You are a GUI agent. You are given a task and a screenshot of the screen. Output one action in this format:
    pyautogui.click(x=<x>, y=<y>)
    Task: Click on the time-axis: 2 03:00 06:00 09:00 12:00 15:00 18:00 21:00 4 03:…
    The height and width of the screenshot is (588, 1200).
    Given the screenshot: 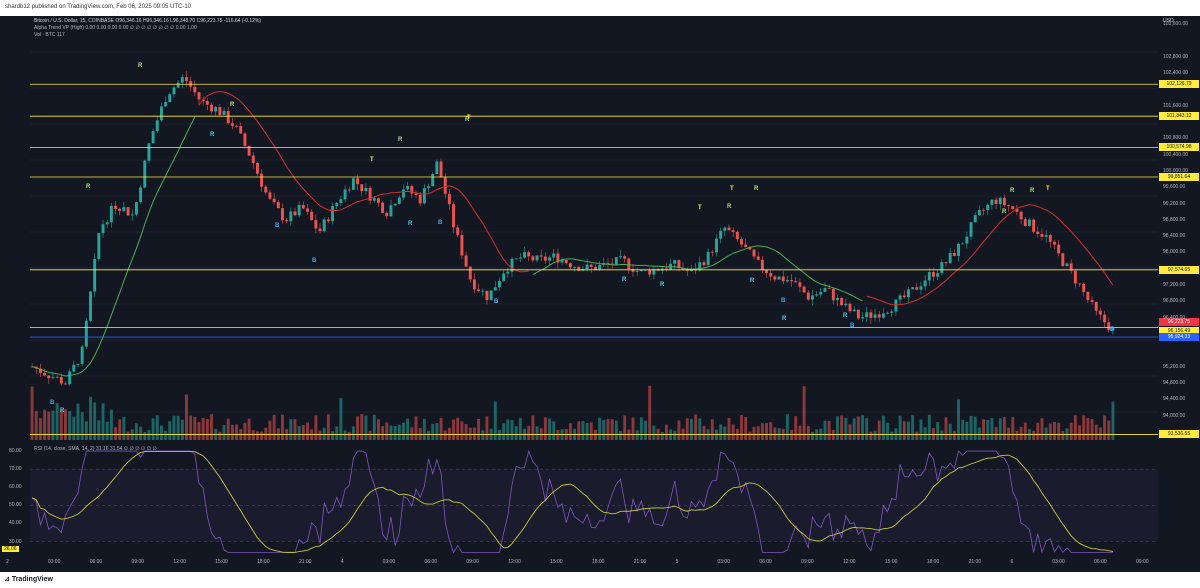 What is the action you would take?
    pyautogui.click(x=600, y=564)
    